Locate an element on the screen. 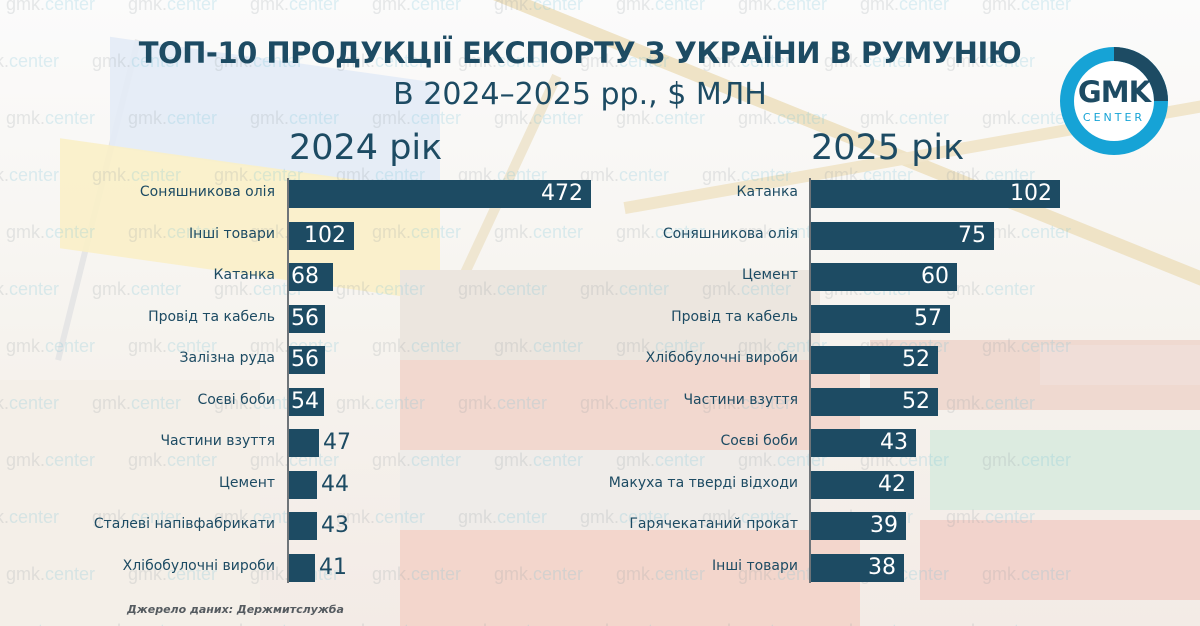 This screenshot has width=1200, height=626. value-label: 38 is located at coordinates (882, 567).